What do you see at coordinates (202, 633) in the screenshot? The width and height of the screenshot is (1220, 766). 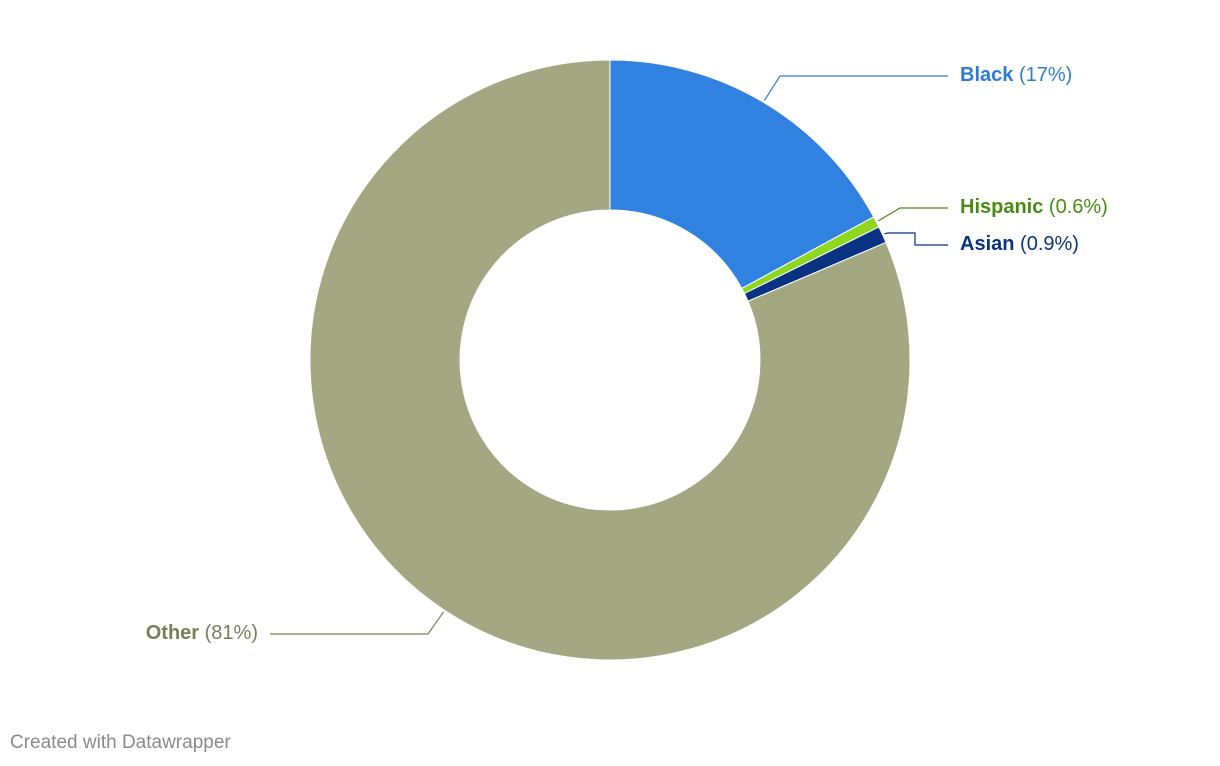 I see `slice-label: Other (81%)` at bounding box center [202, 633].